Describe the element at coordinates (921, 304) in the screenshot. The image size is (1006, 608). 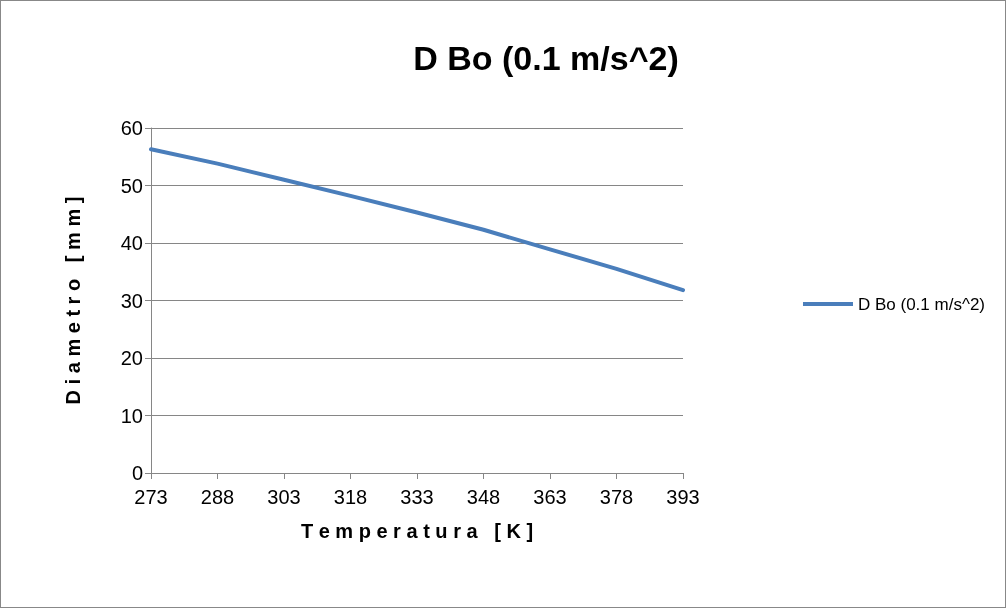
I see `legend-label: D Bo (0.1 m/s^2)` at that location.